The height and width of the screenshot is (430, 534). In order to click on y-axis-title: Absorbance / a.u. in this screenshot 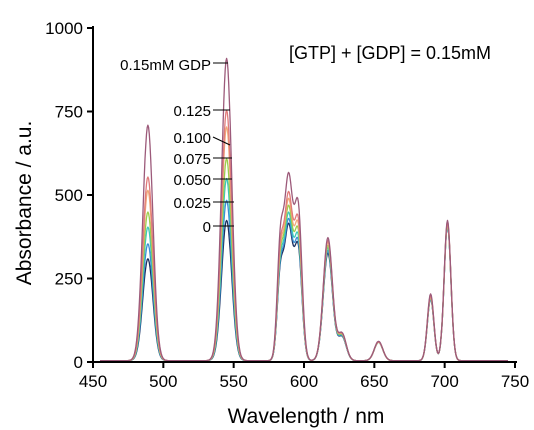, I will do `click(24, 203)`.